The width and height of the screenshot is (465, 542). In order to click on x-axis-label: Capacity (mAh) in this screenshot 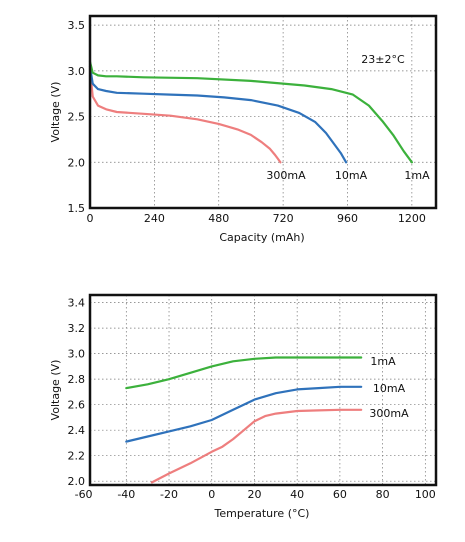, I will do `click(261, 237)`.